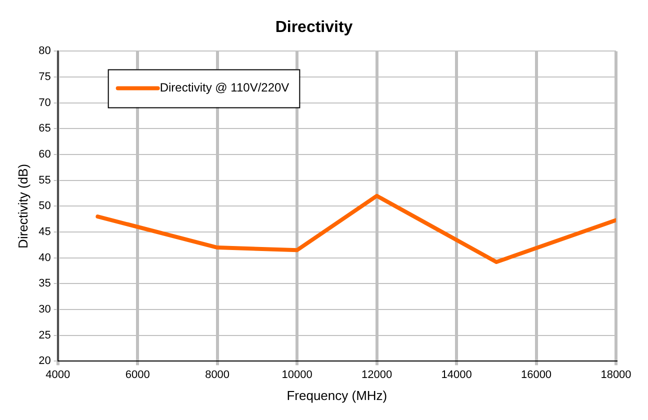  I want to click on x-tick-label: 18000, so click(616, 374).